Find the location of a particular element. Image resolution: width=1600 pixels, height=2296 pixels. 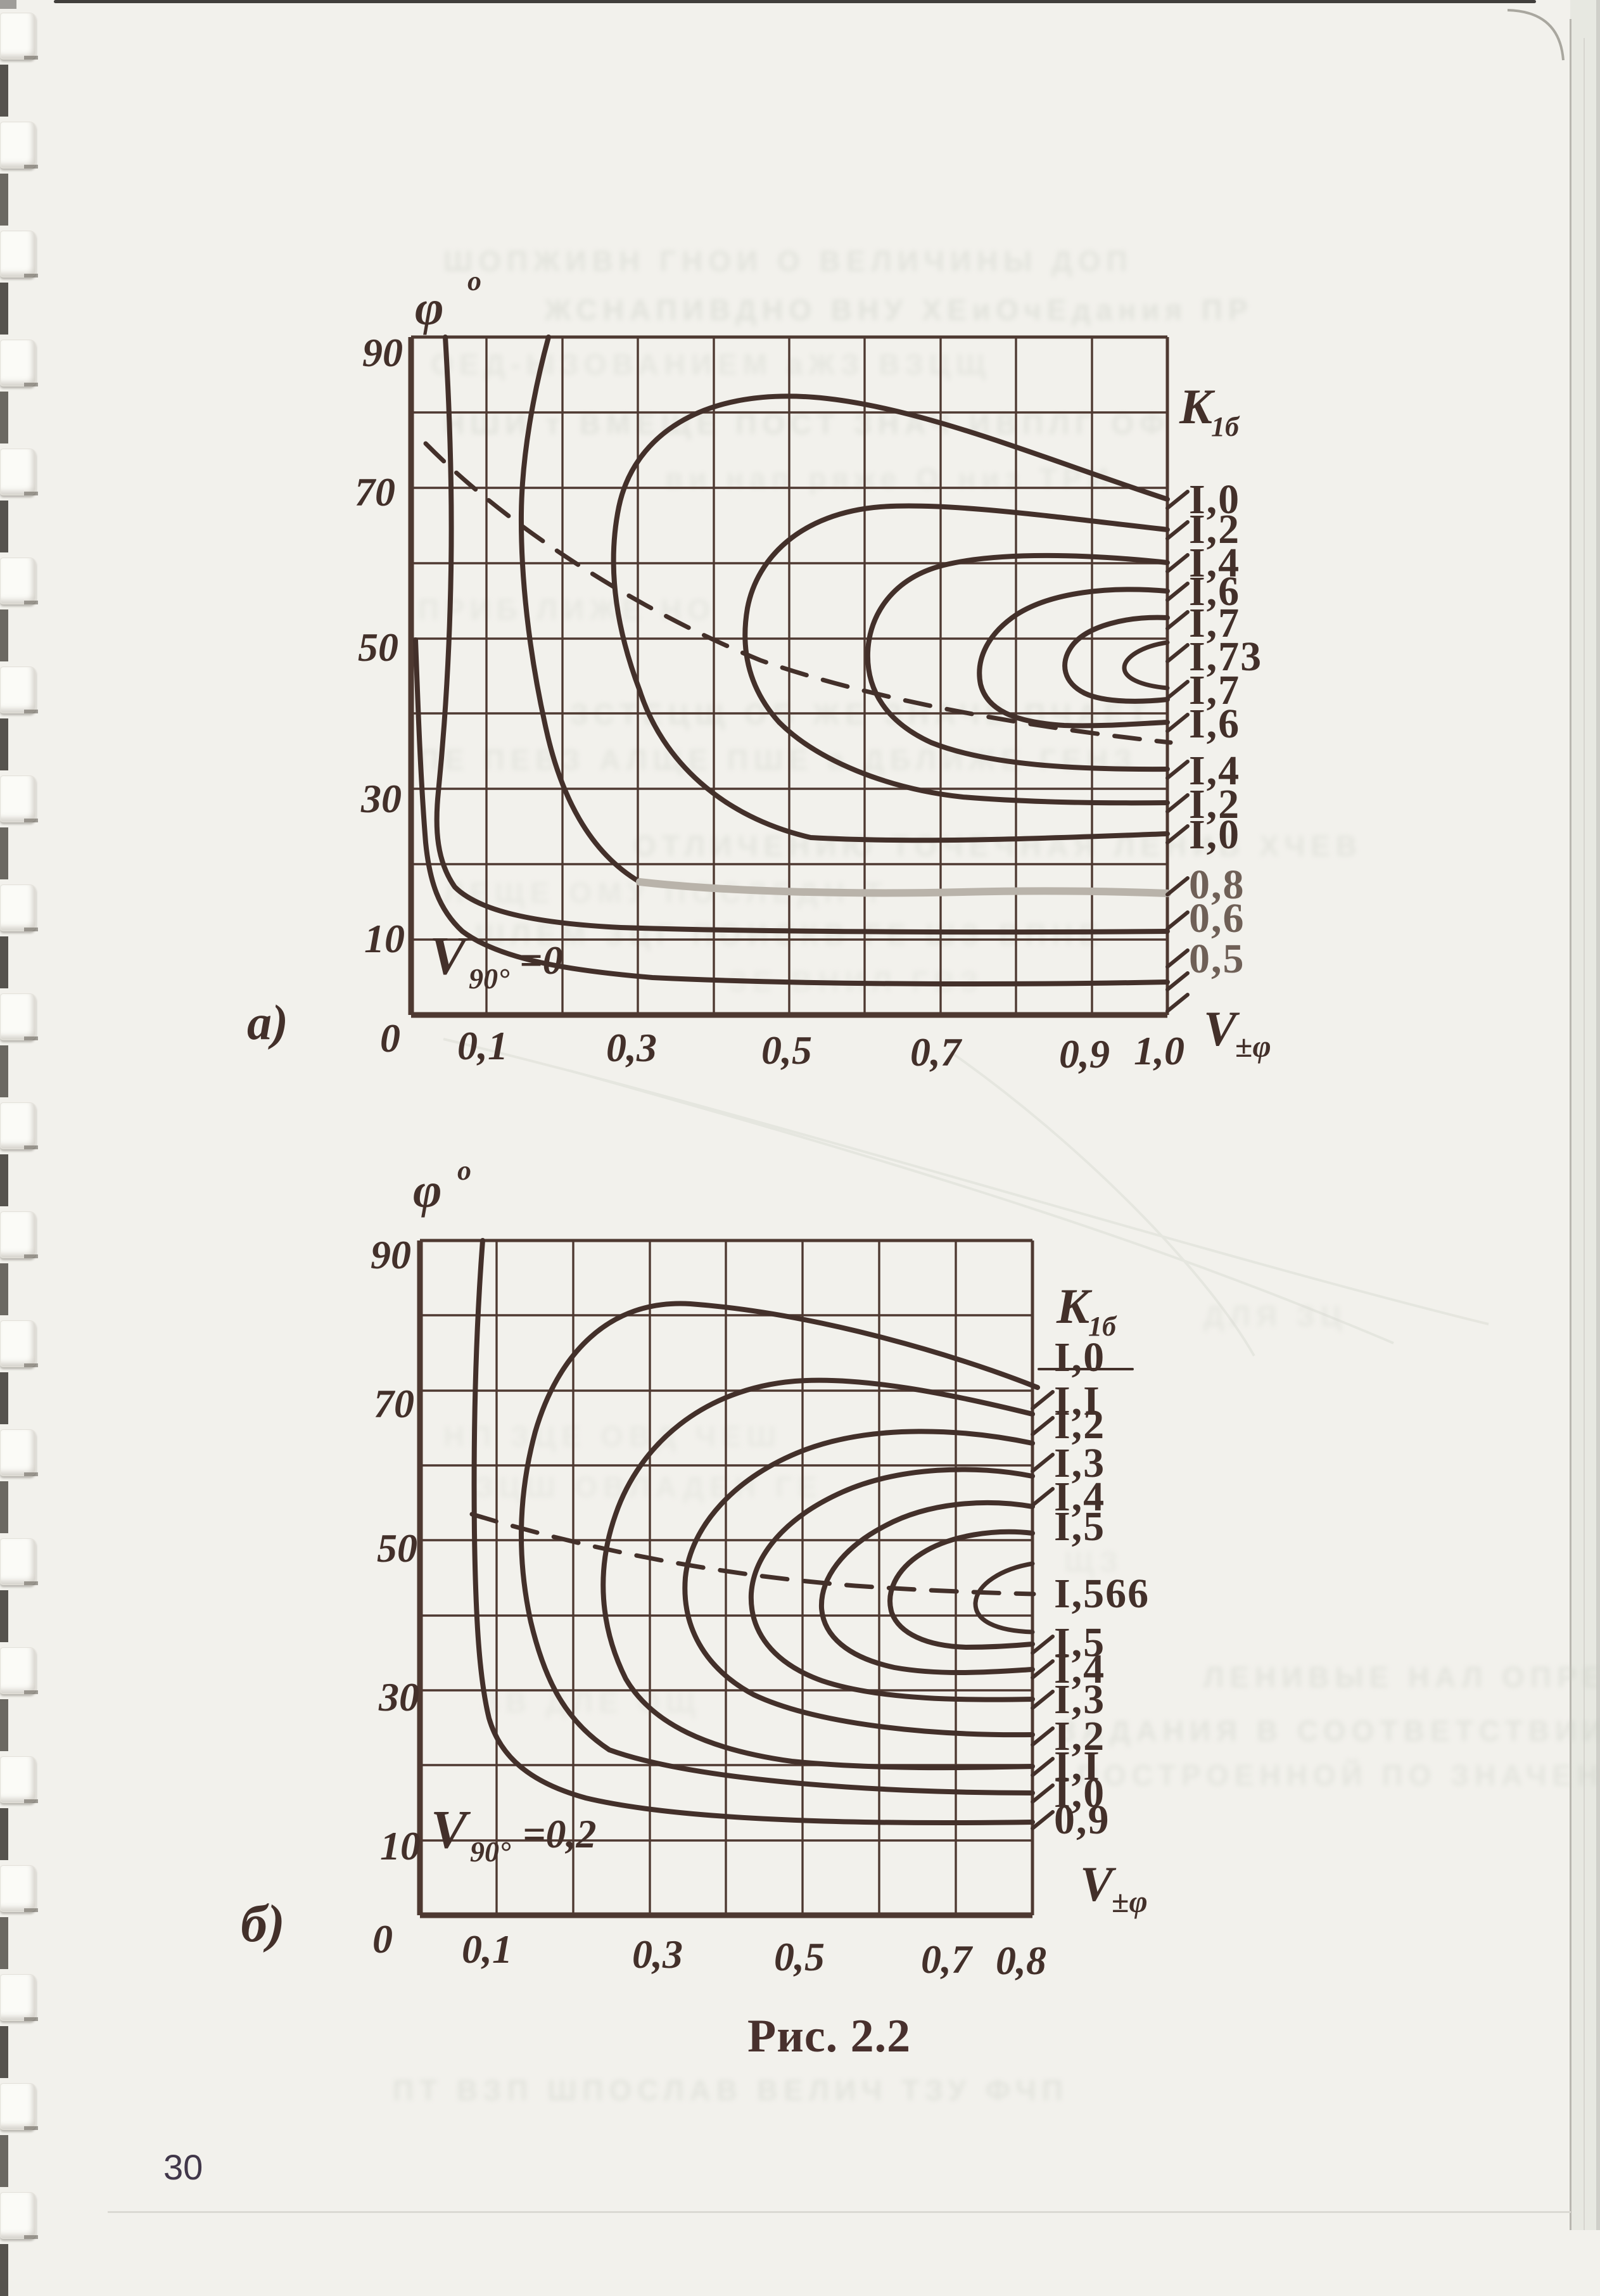

svg-text: =0,2 is located at coordinates (559, 1833).